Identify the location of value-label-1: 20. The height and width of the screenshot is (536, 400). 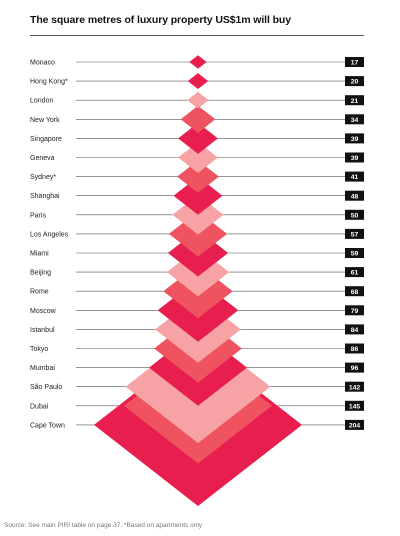
(355, 82).